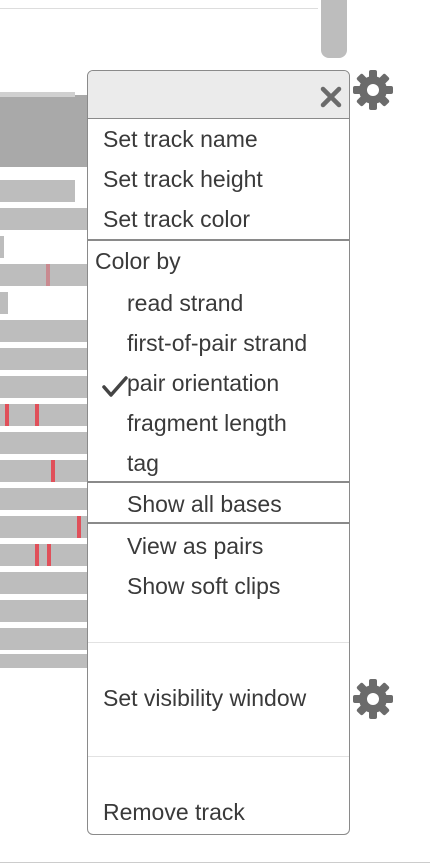  What do you see at coordinates (207, 423) in the screenshot?
I see `color-by-fragment-length: fragment length` at bounding box center [207, 423].